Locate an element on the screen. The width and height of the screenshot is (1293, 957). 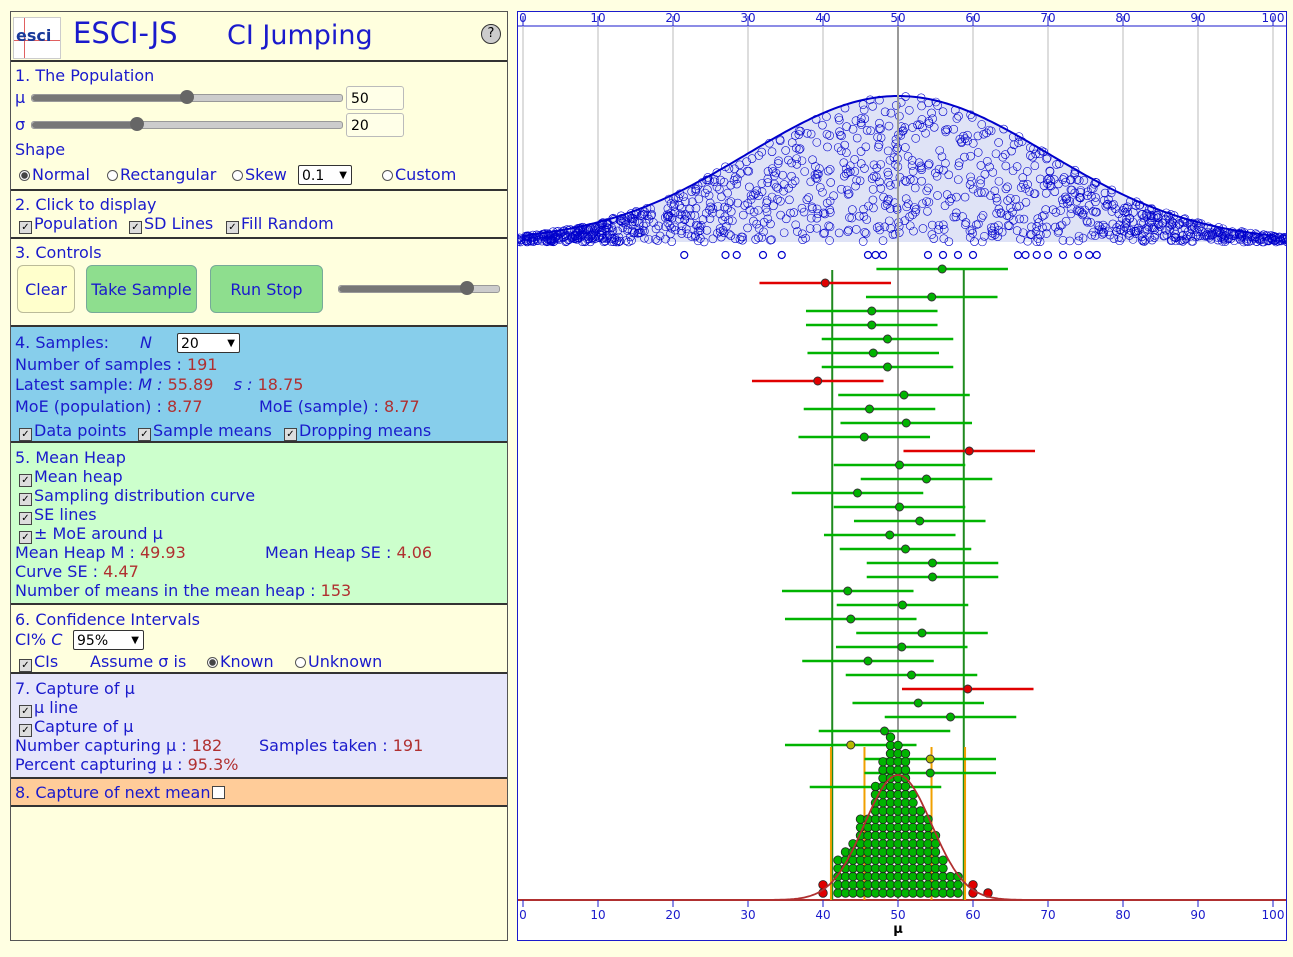
population-checkbox: ✓ Population is located at coordinates (68, 224).